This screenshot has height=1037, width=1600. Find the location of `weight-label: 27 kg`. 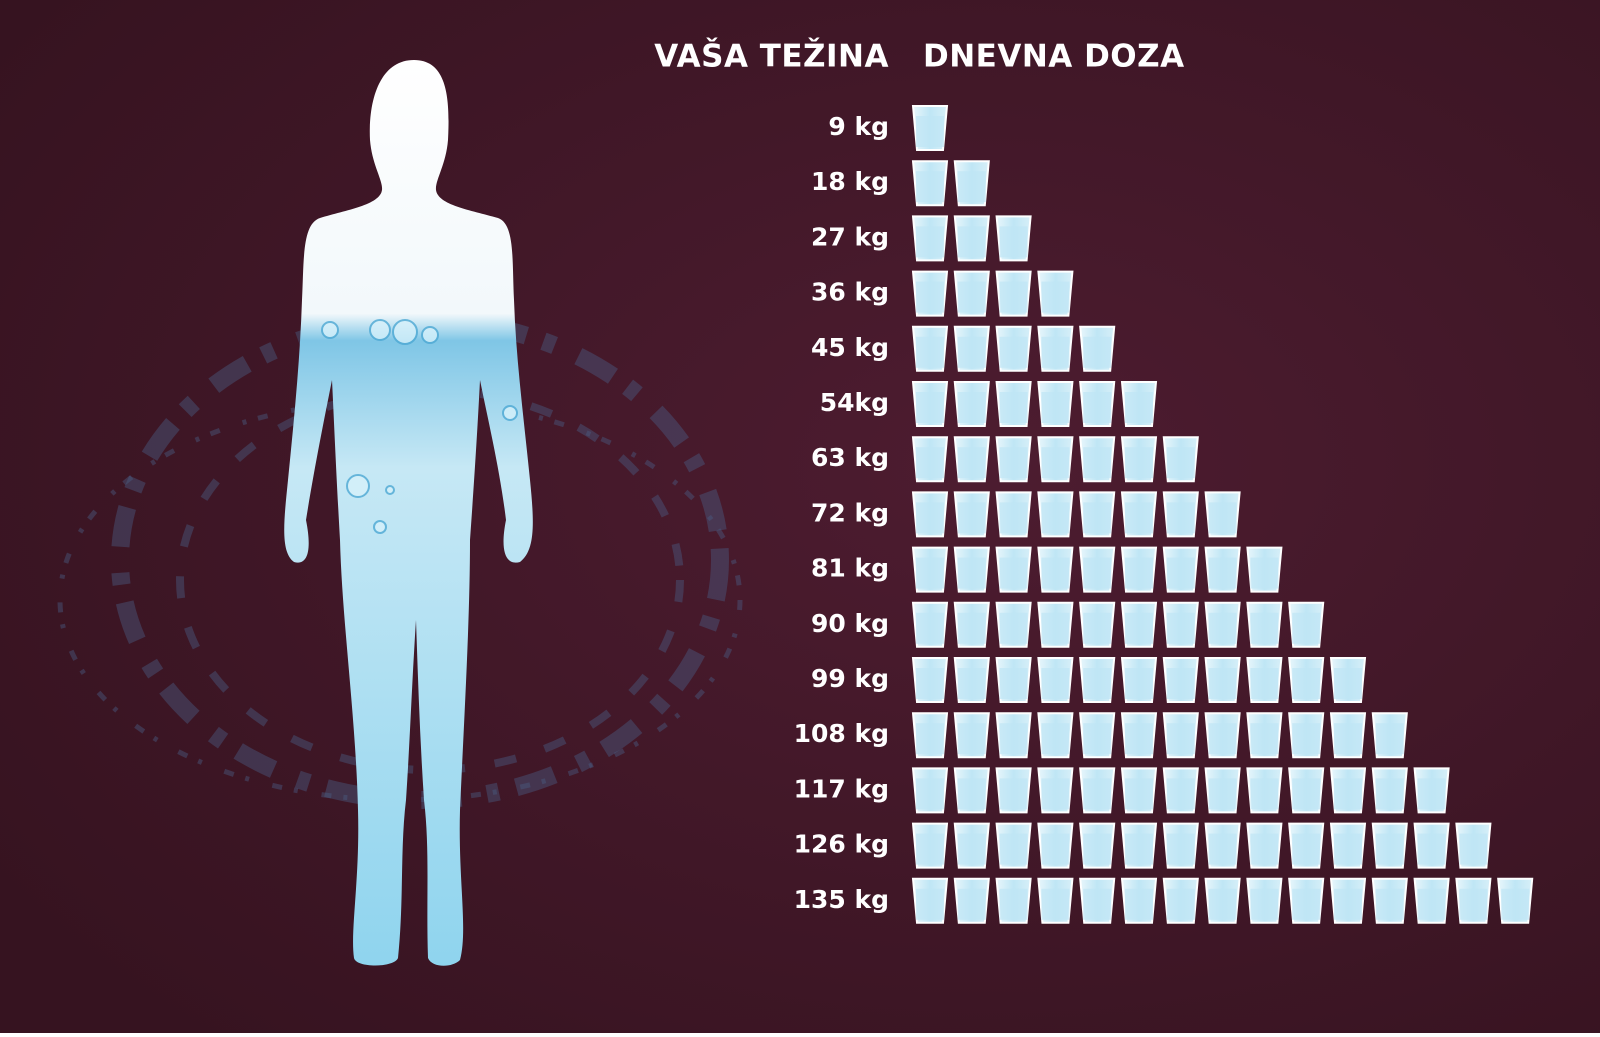

weight-label: 27 kg is located at coordinates (850, 236).